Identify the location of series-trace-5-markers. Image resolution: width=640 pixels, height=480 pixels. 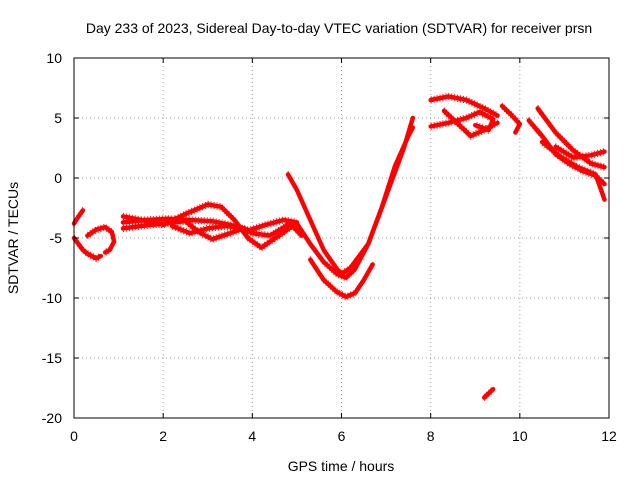
(187, 233).